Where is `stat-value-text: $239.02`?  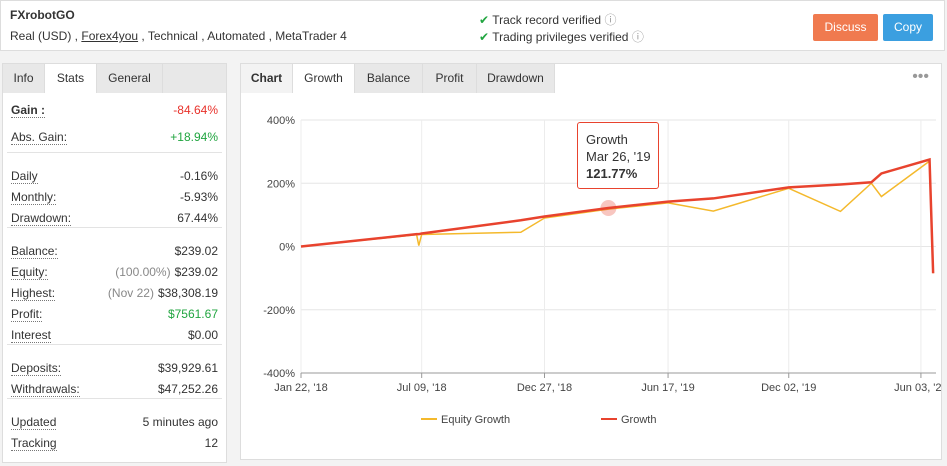
stat-value-text: $239.02 is located at coordinates (196, 272).